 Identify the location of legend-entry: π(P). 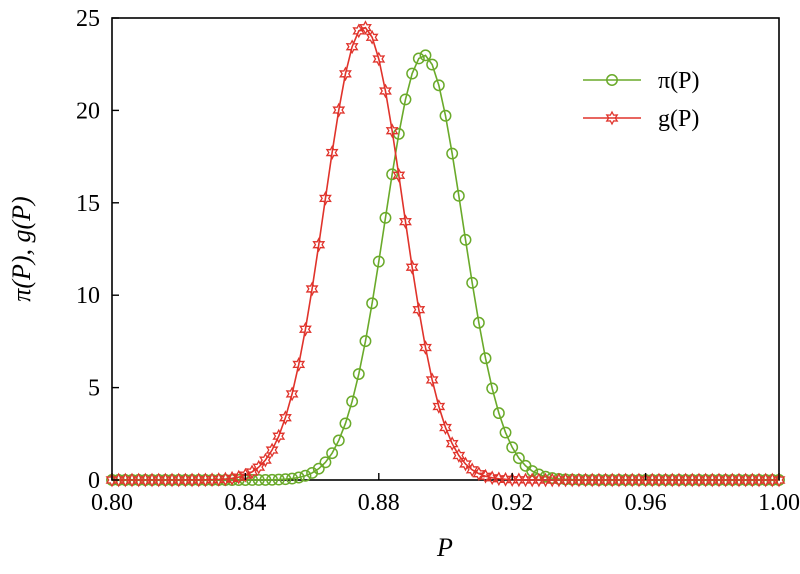
(641, 81).